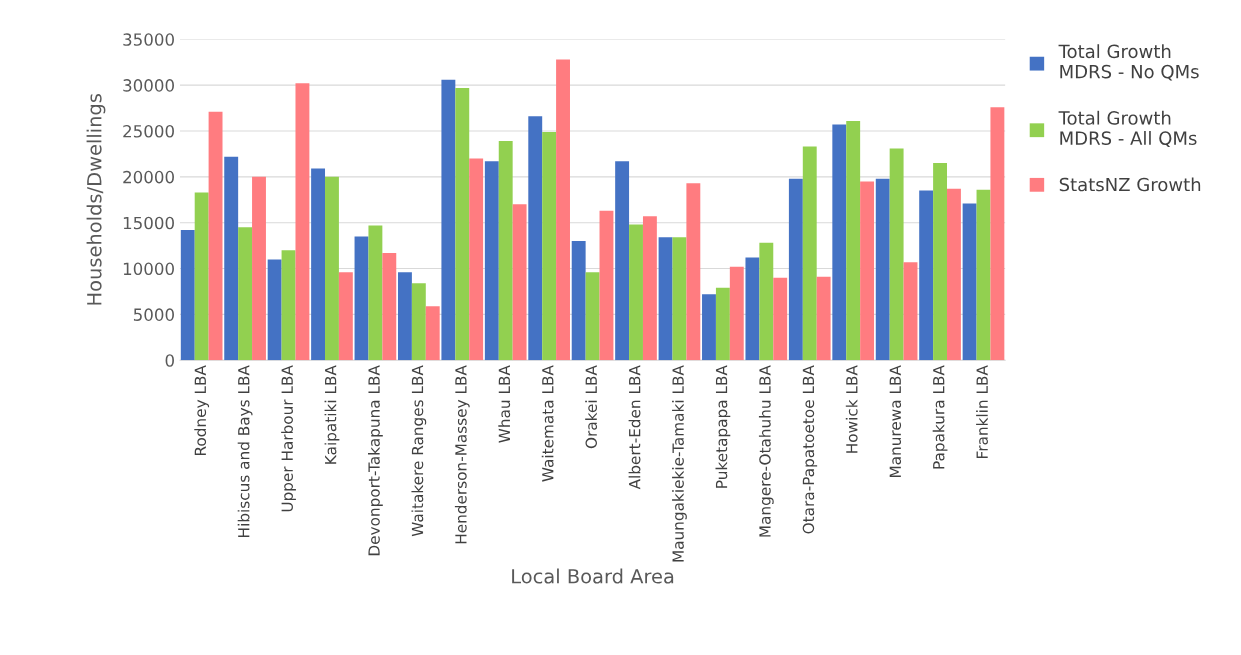 The image size is (1241, 655). What do you see at coordinates (766, 451) in the screenshot?
I see `x-tick-label: Mangere-Otahuhu LBA` at bounding box center [766, 451].